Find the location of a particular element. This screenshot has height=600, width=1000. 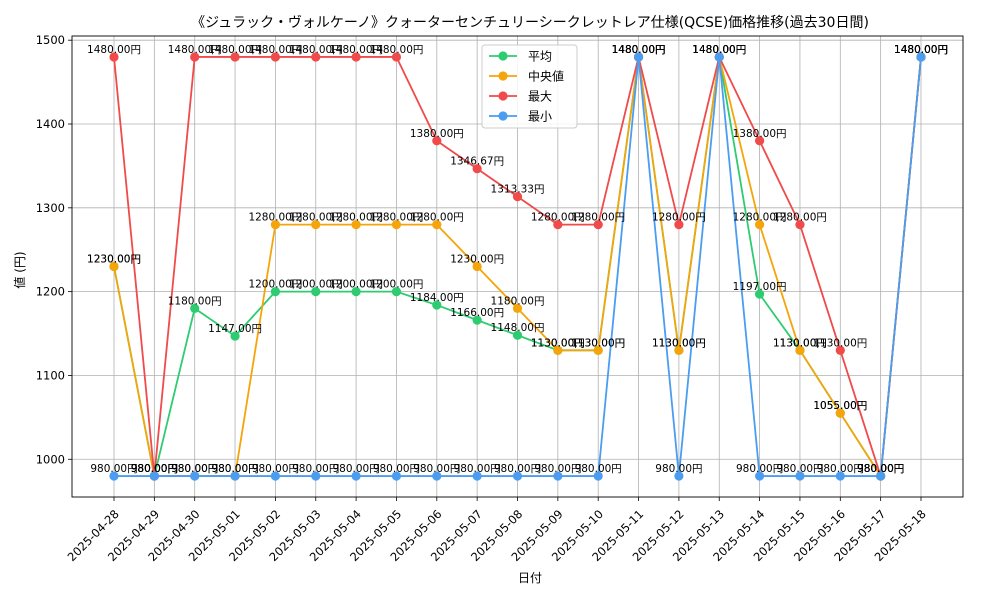

x-axis-title: 日付 is located at coordinates (530, 578).